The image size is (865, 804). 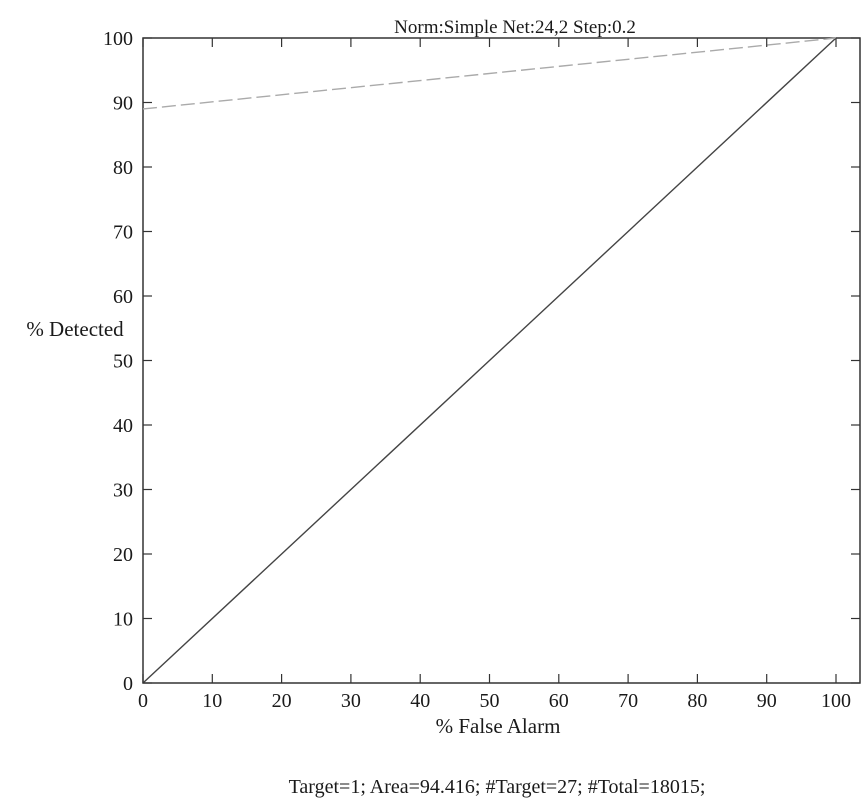 I want to click on x-tick-label: 60, so click(x=559, y=701).